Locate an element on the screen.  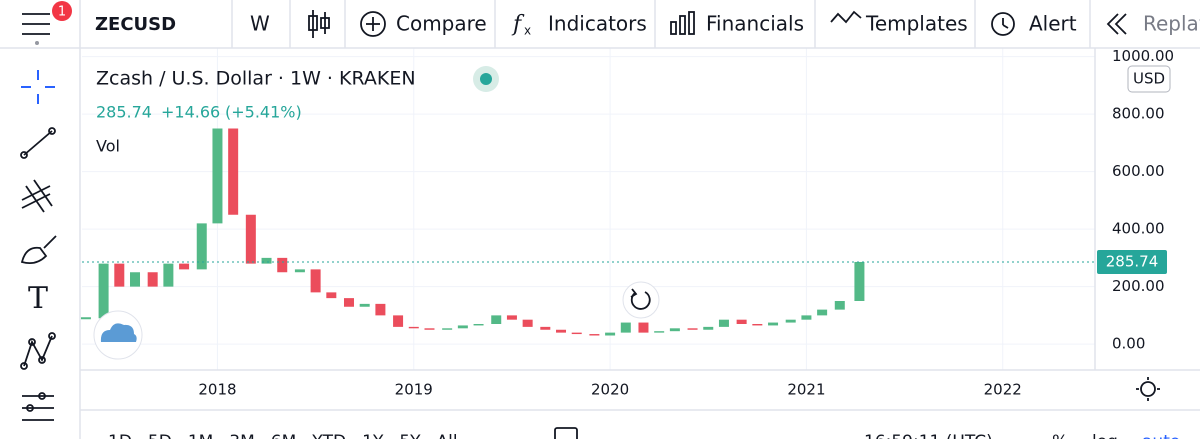
left-toolbar is located at coordinates (40, 244).